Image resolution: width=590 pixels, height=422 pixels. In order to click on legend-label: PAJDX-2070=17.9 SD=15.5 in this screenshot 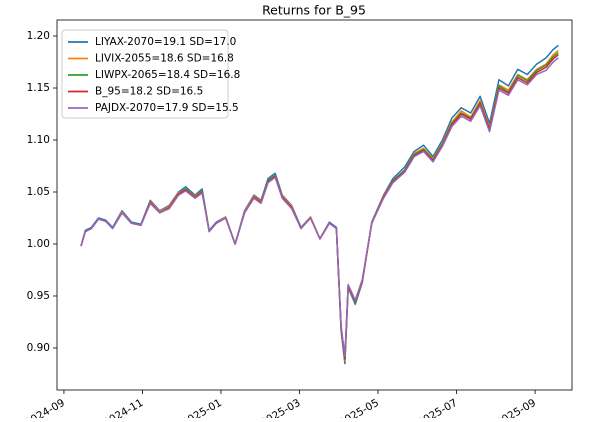, I will do `click(167, 108)`.